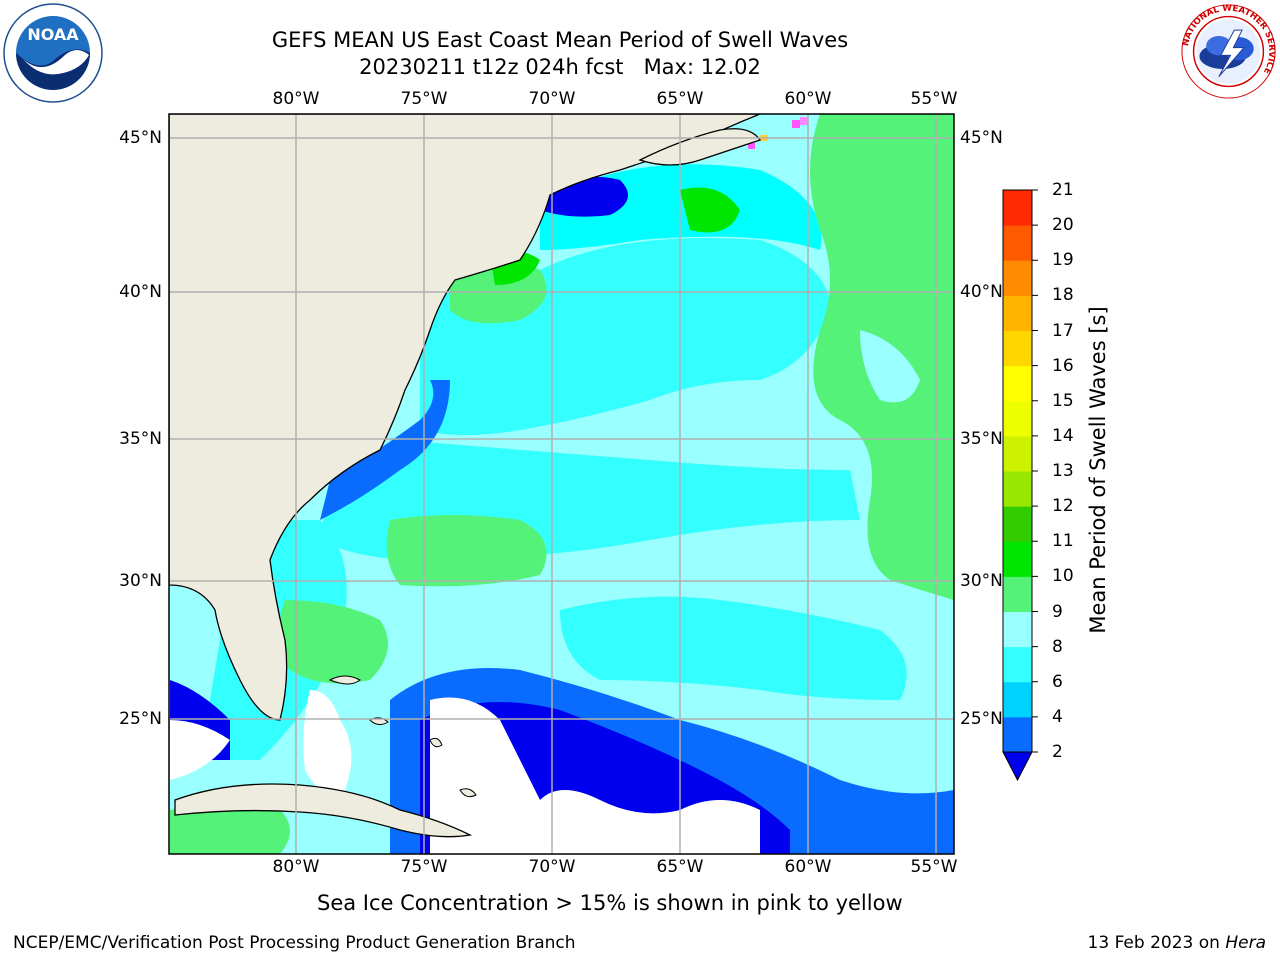  What do you see at coordinates (615, 236) in the screenshot?
I see `field-bright-green-ne` at bounding box center [615, 236].